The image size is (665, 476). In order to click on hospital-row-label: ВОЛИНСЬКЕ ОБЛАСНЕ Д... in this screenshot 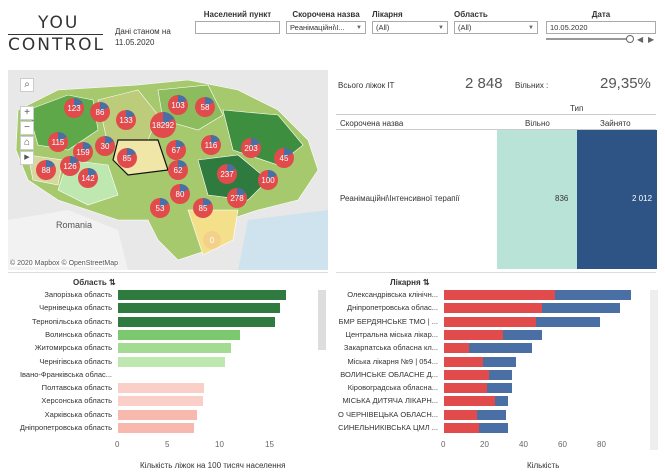, I will do `click(389, 374)`.